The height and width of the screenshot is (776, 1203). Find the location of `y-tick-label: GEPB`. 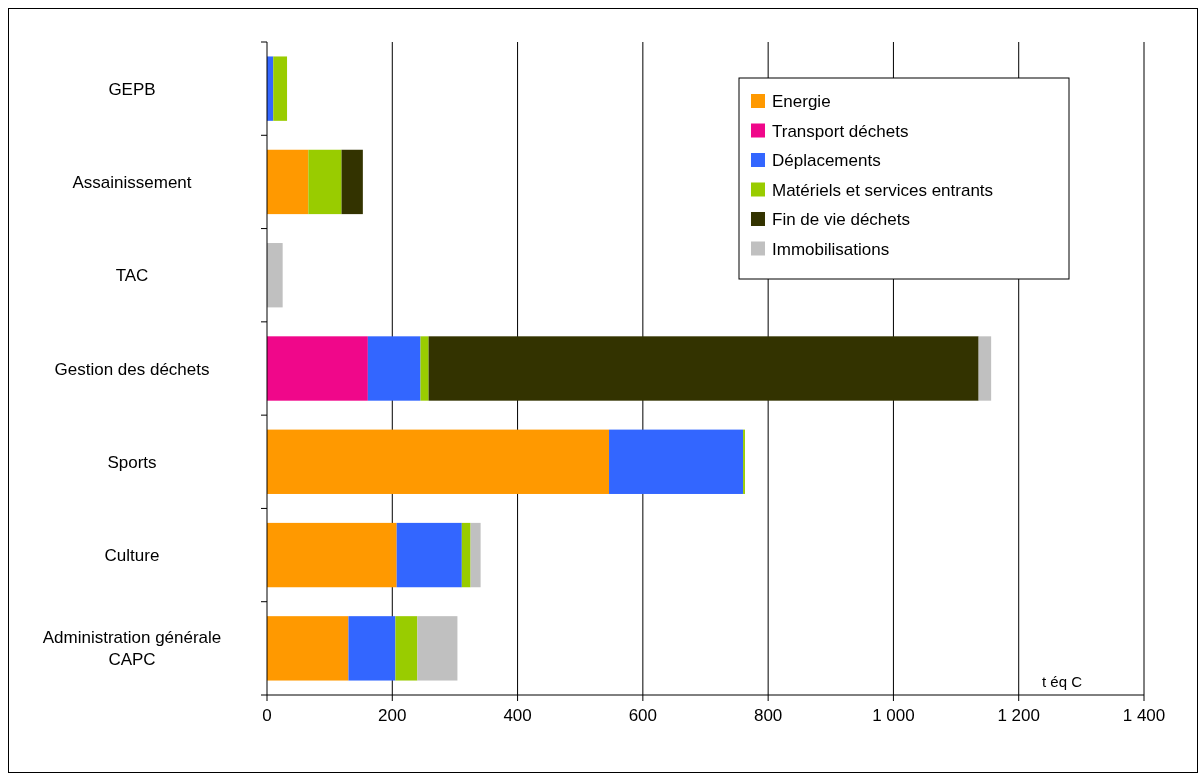

y-tick-label: GEPB is located at coordinates (132, 89).